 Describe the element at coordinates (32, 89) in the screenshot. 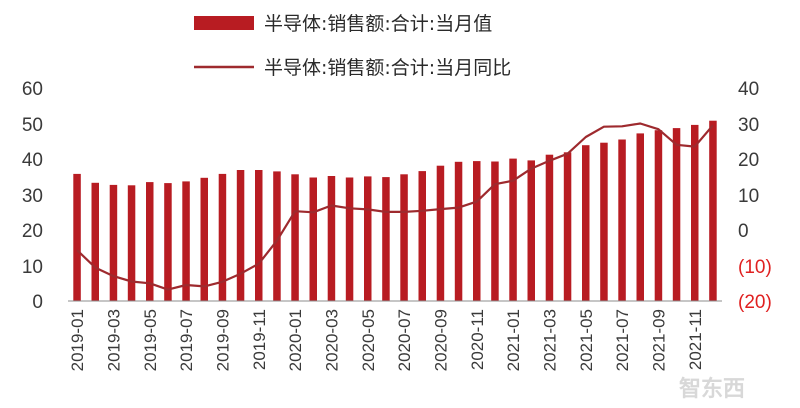

I see `left-tick-label: 60` at that location.